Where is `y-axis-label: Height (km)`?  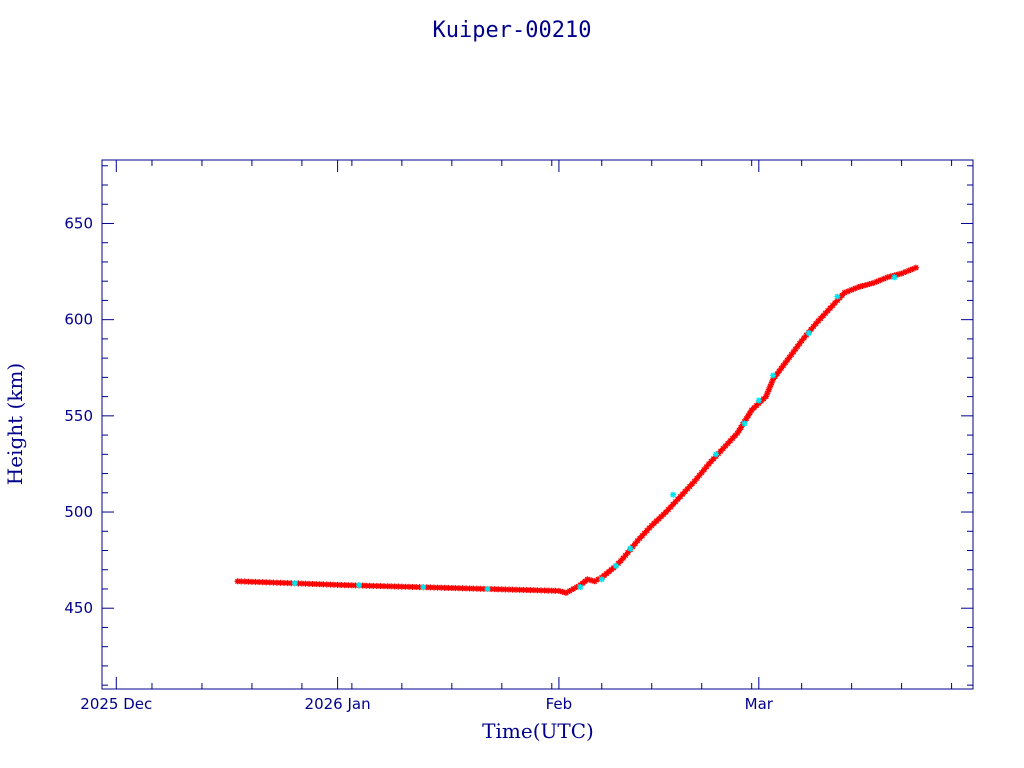 y-axis-label: Height (km) is located at coordinates (15, 424).